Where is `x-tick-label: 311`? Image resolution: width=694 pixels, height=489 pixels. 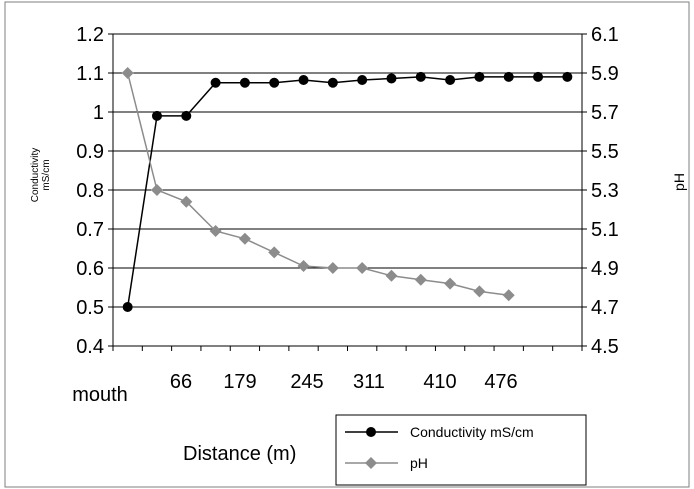 x-tick-label: 311 is located at coordinates (369, 382).